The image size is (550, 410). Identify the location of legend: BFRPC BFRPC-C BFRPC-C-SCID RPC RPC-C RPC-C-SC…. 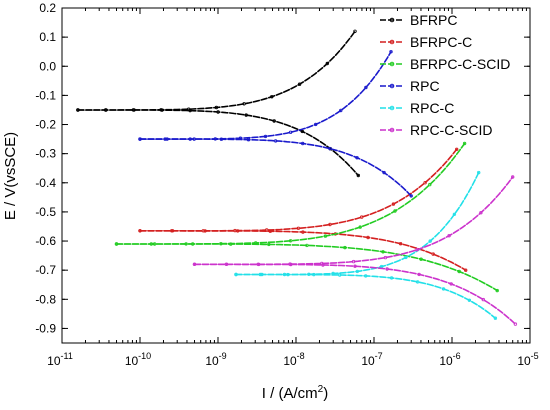
(445, 75).